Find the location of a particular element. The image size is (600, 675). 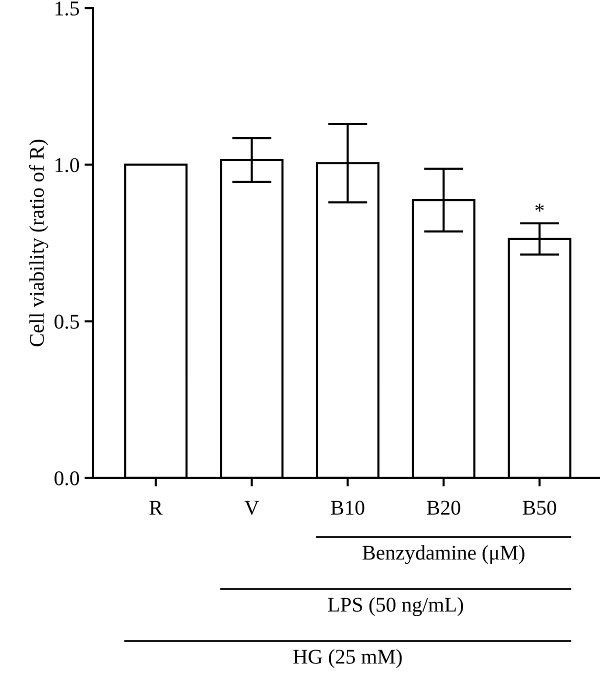

y-tick-label: 1.0 is located at coordinates (68, 165).